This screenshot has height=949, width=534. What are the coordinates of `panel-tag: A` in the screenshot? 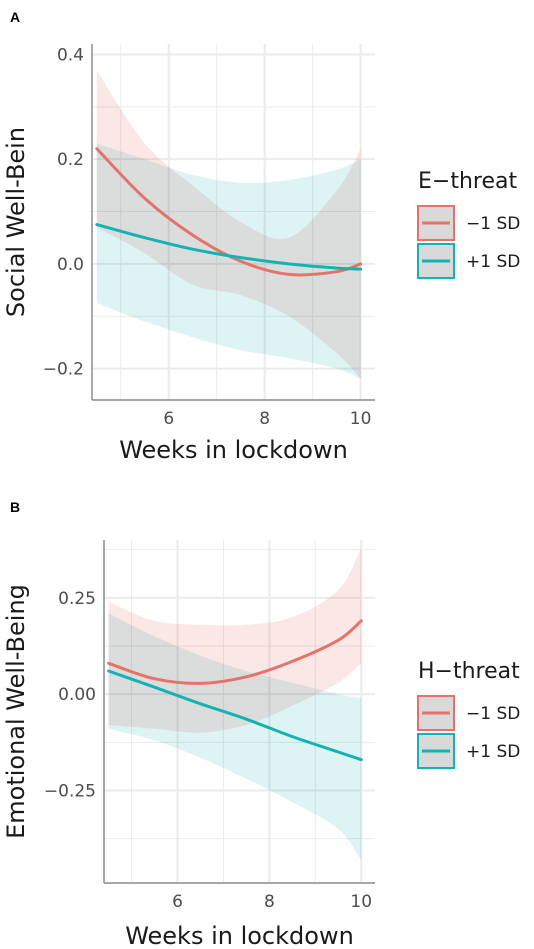 It's located at (15, 17).